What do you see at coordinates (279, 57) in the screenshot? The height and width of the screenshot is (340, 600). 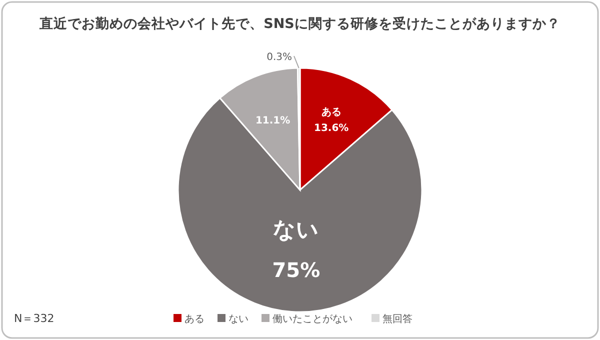 I see `data-label: 0.3%` at bounding box center [279, 57].